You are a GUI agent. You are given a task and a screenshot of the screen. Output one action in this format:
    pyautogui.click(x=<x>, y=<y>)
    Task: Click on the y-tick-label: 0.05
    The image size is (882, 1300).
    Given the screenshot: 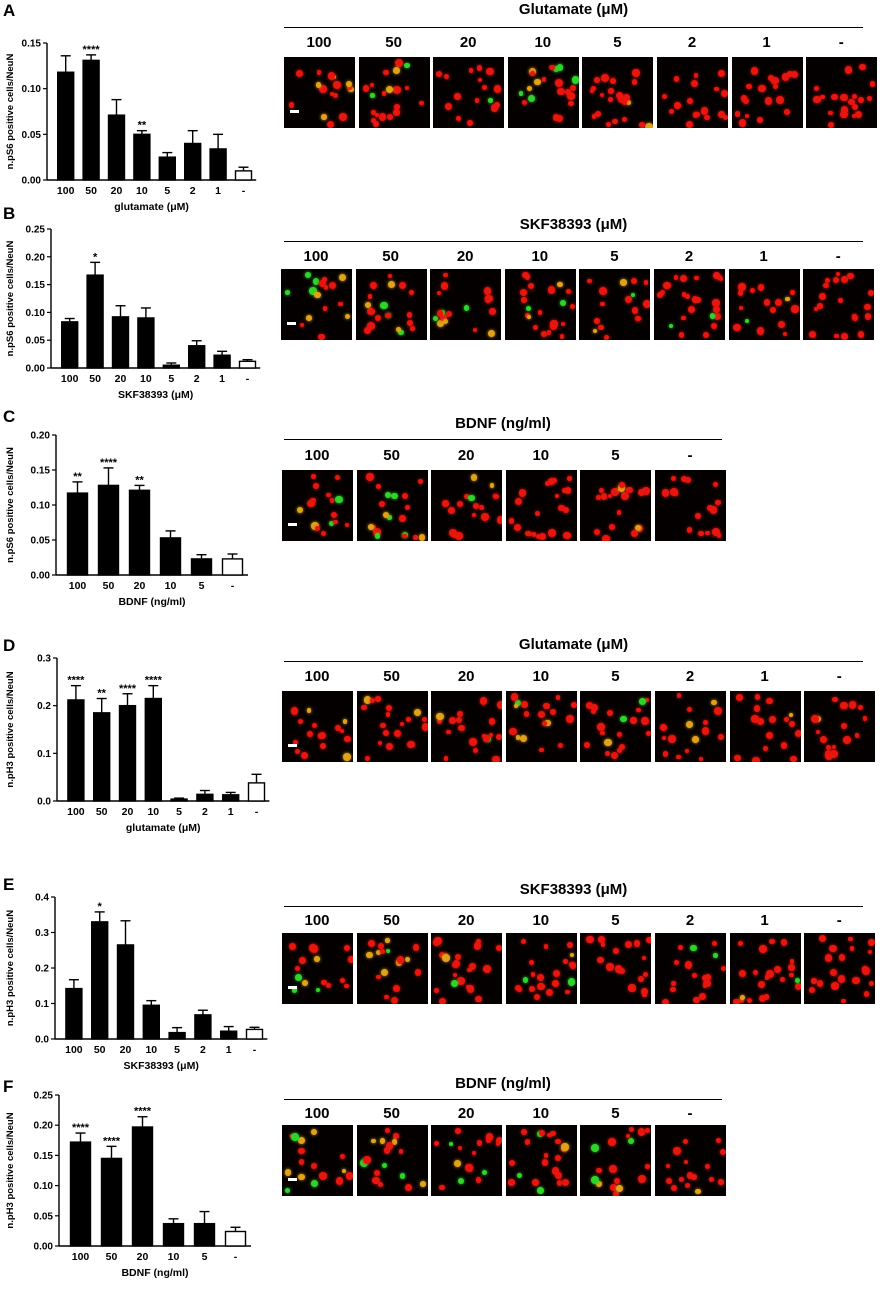 What is the action you would take?
    pyautogui.click(x=41, y=541)
    